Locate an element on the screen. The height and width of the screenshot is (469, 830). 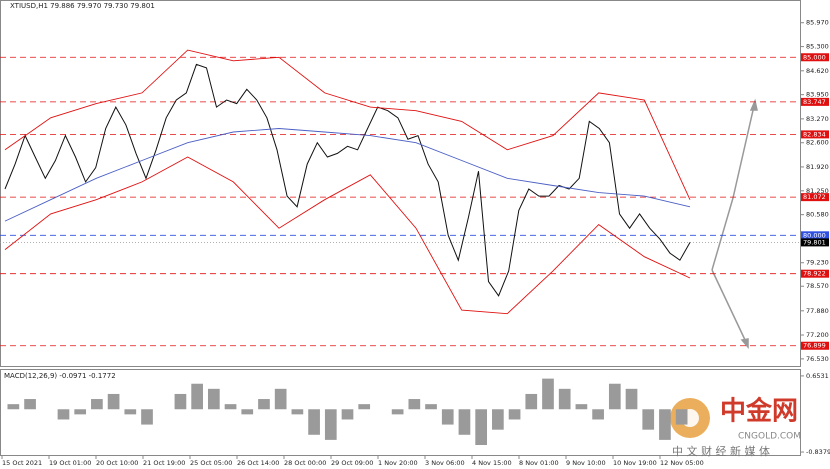
x-tick-label: 20 Oct 10:00 is located at coordinates (117, 463).